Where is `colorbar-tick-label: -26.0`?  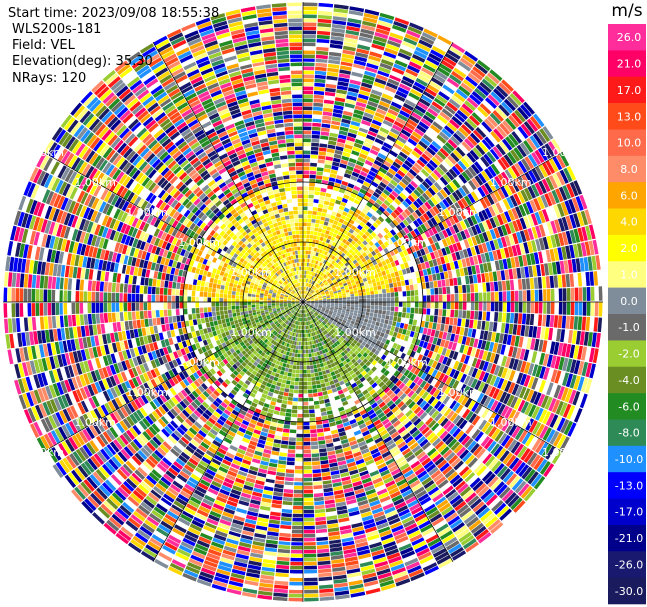 colorbar-tick-label: -26.0 is located at coordinates (629, 565).